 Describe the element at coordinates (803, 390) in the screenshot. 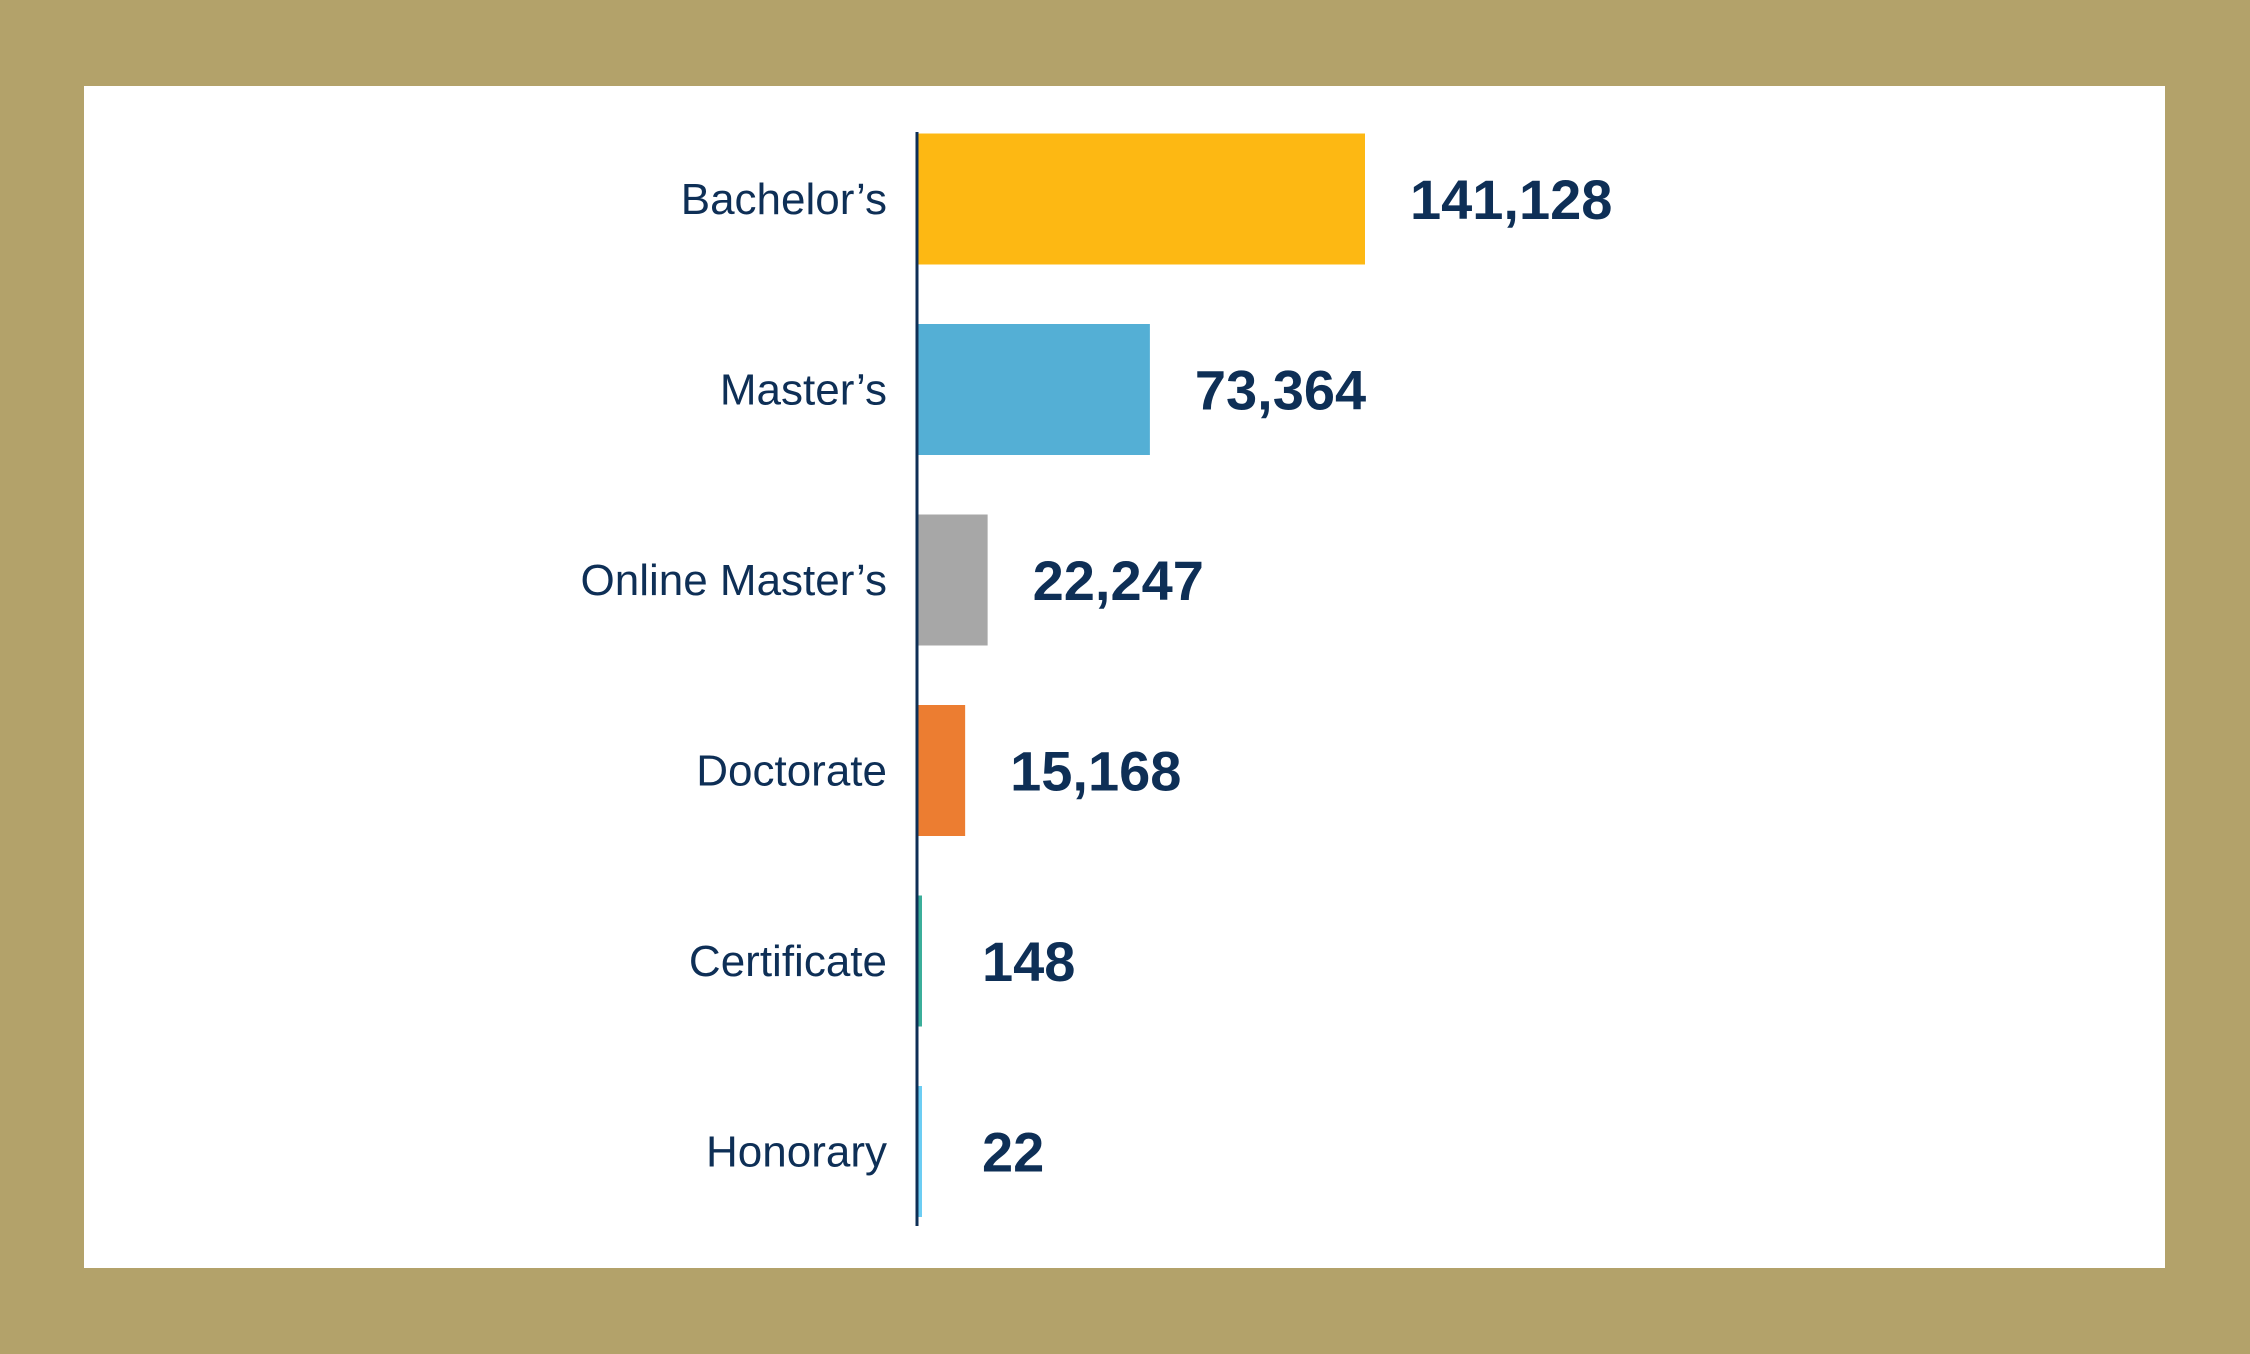

I see `category-label-1: Master’s` at that location.